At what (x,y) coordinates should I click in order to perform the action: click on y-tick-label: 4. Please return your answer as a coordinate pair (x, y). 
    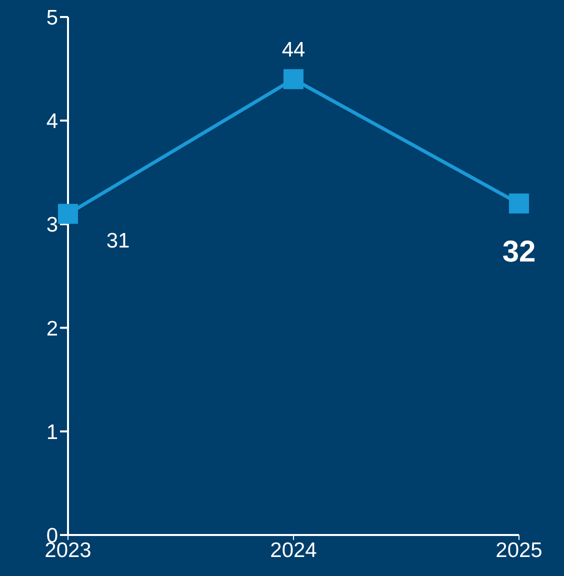
    Looking at the image, I should click on (52, 122).